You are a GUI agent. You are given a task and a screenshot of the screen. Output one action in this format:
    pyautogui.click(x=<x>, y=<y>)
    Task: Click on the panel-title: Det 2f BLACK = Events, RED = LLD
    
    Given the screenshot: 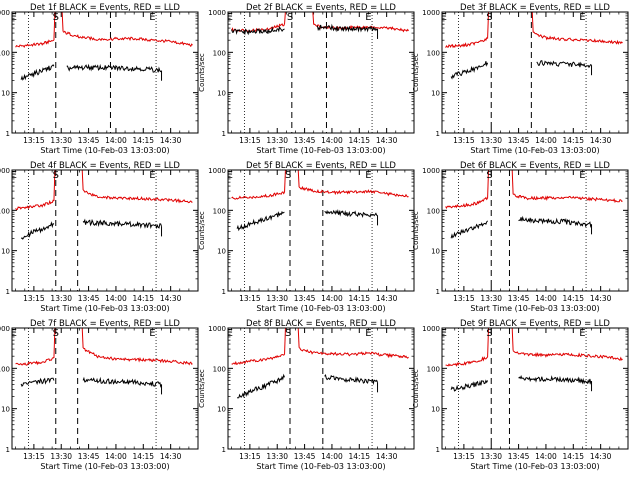 What is the action you would take?
    pyautogui.click(x=321, y=8)
    